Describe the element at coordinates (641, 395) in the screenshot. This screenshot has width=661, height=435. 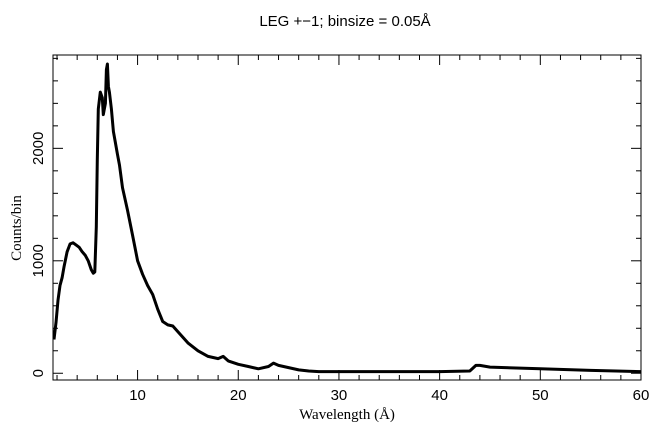
I see `x-tick-label: 60` at that location.